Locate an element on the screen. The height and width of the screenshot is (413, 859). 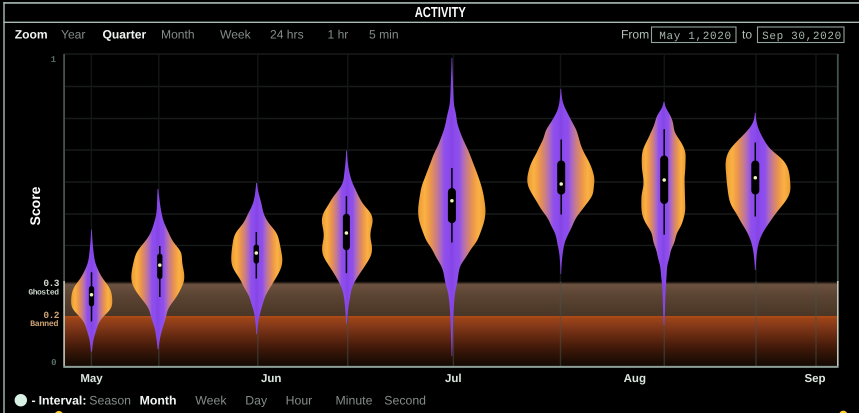
svg-text: to is located at coordinates (747, 35).